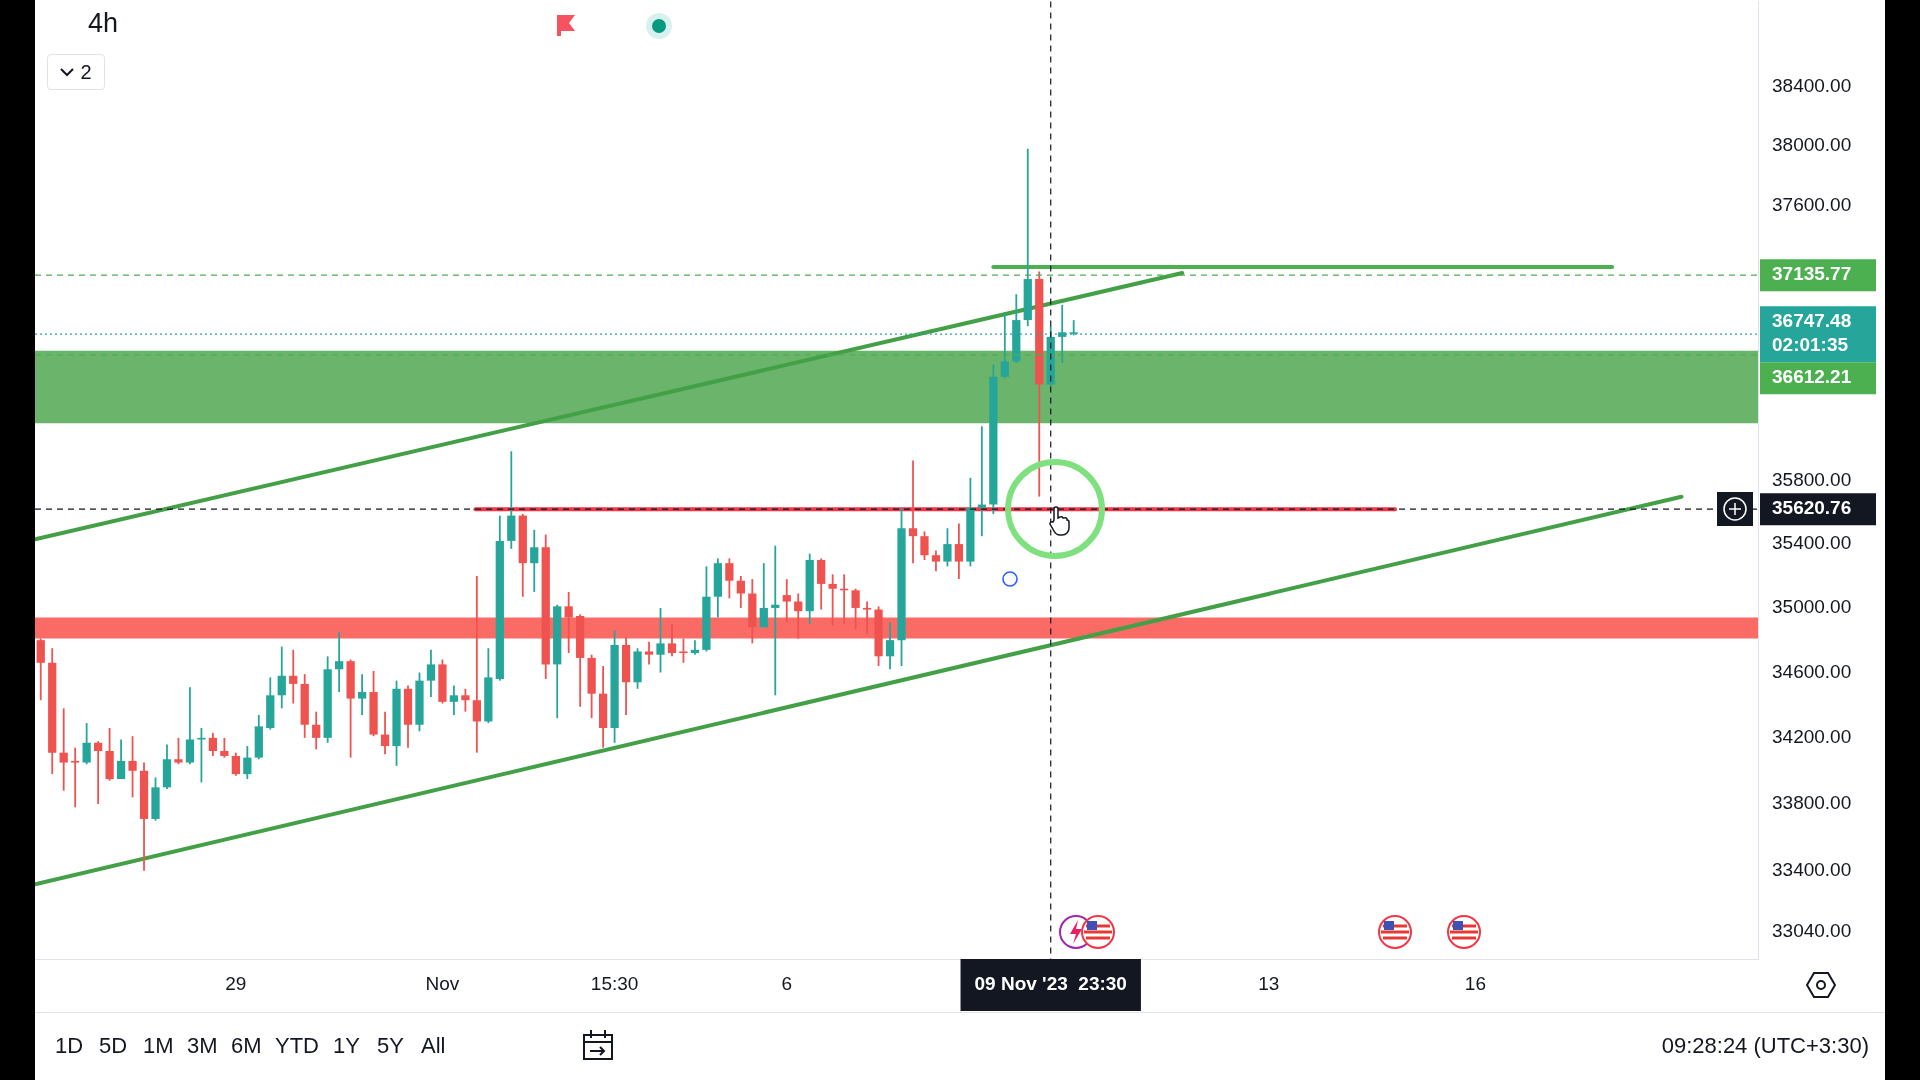 This screenshot has width=1920, height=1080. I want to click on text: 1Y, so click(346, 1046).